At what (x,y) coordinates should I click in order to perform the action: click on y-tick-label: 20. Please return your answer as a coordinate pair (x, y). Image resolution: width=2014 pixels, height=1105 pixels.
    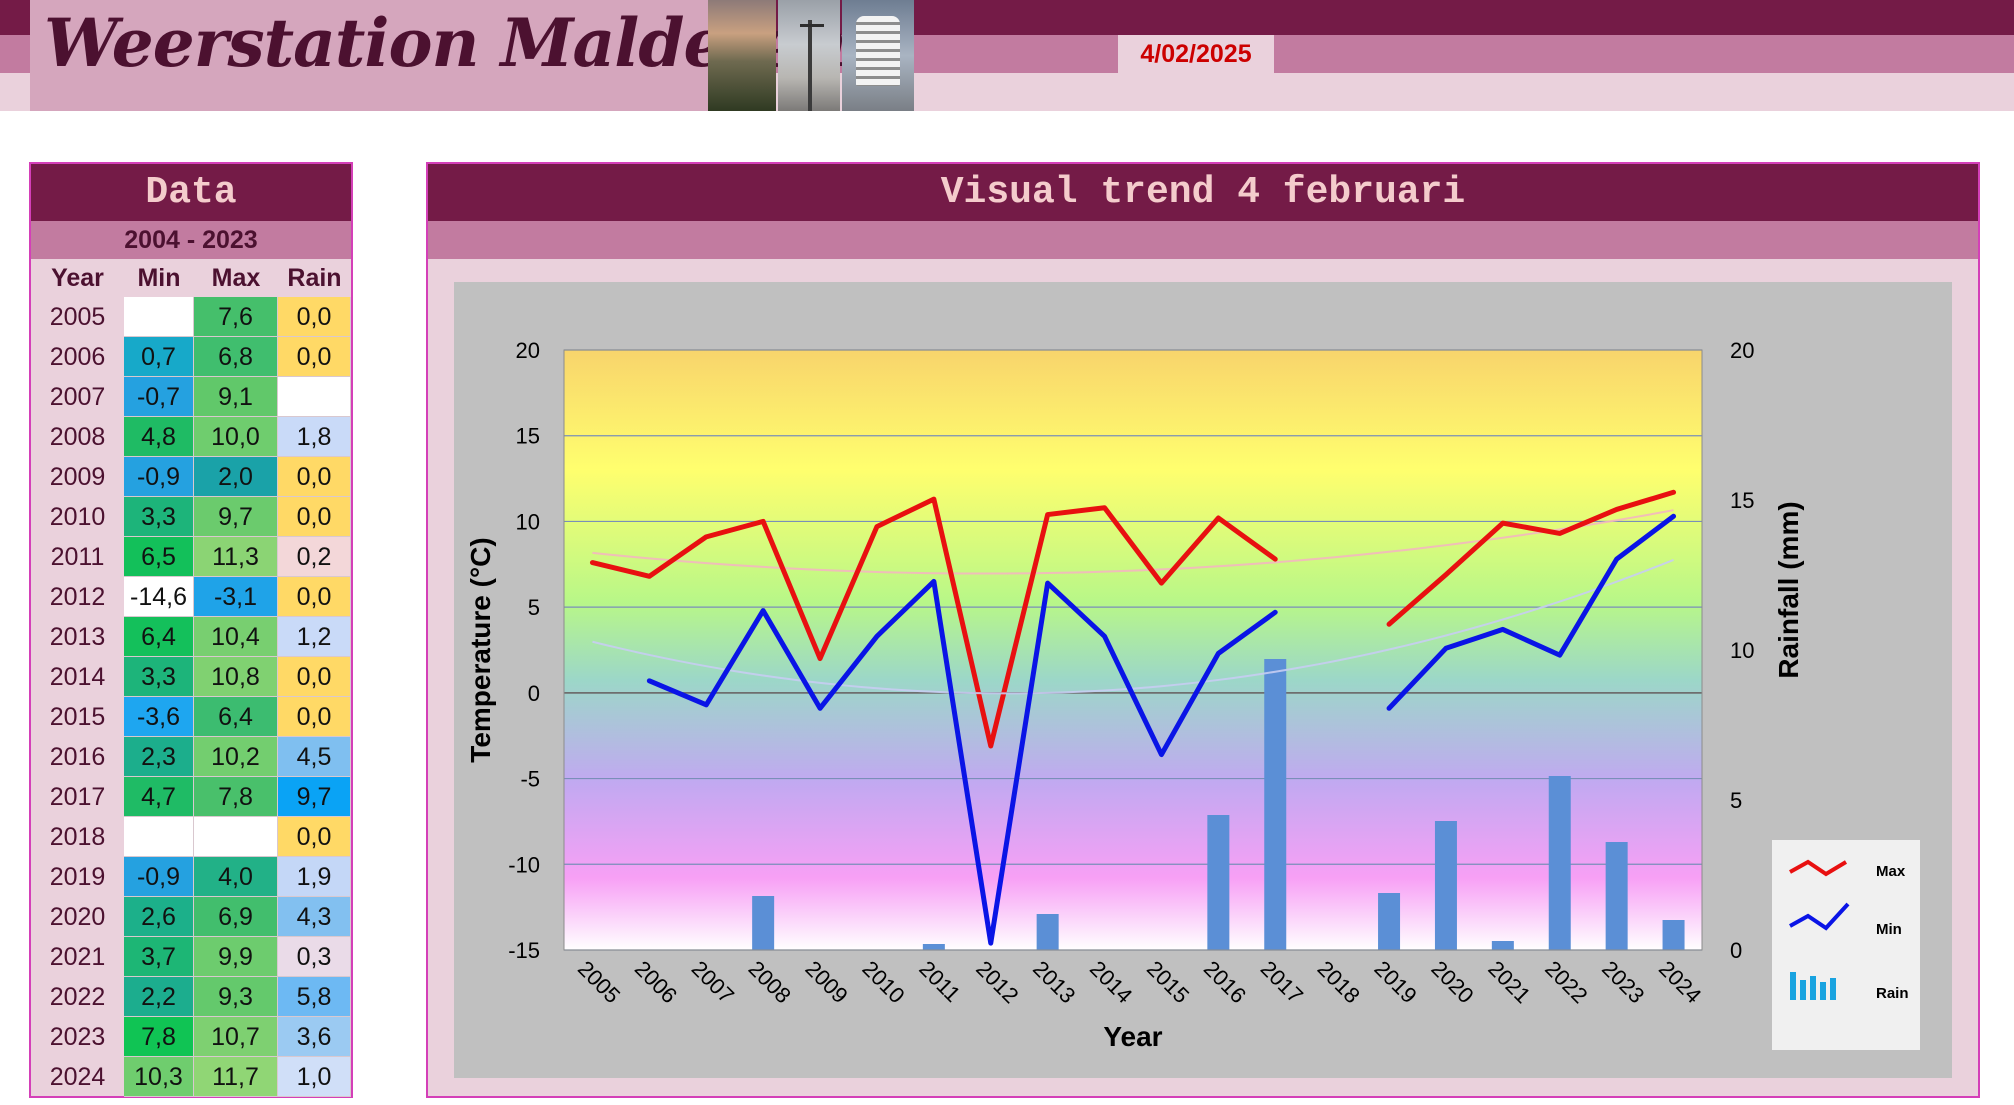
    Looking at the image, I should click on (528, 350).